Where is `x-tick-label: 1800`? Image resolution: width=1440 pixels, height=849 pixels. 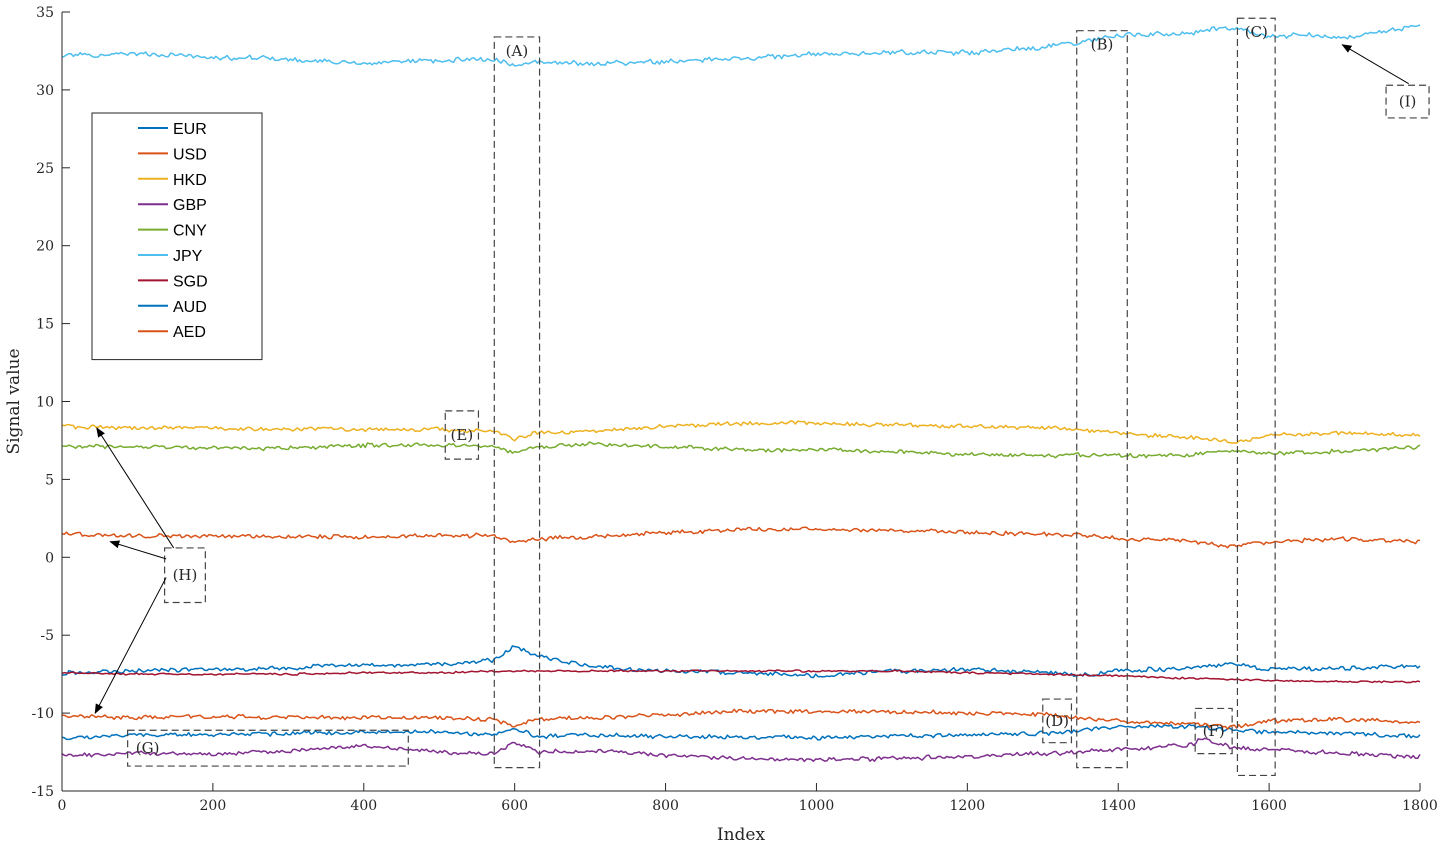
x-tick-label: 1800 is located at coordinates (1420, 806).